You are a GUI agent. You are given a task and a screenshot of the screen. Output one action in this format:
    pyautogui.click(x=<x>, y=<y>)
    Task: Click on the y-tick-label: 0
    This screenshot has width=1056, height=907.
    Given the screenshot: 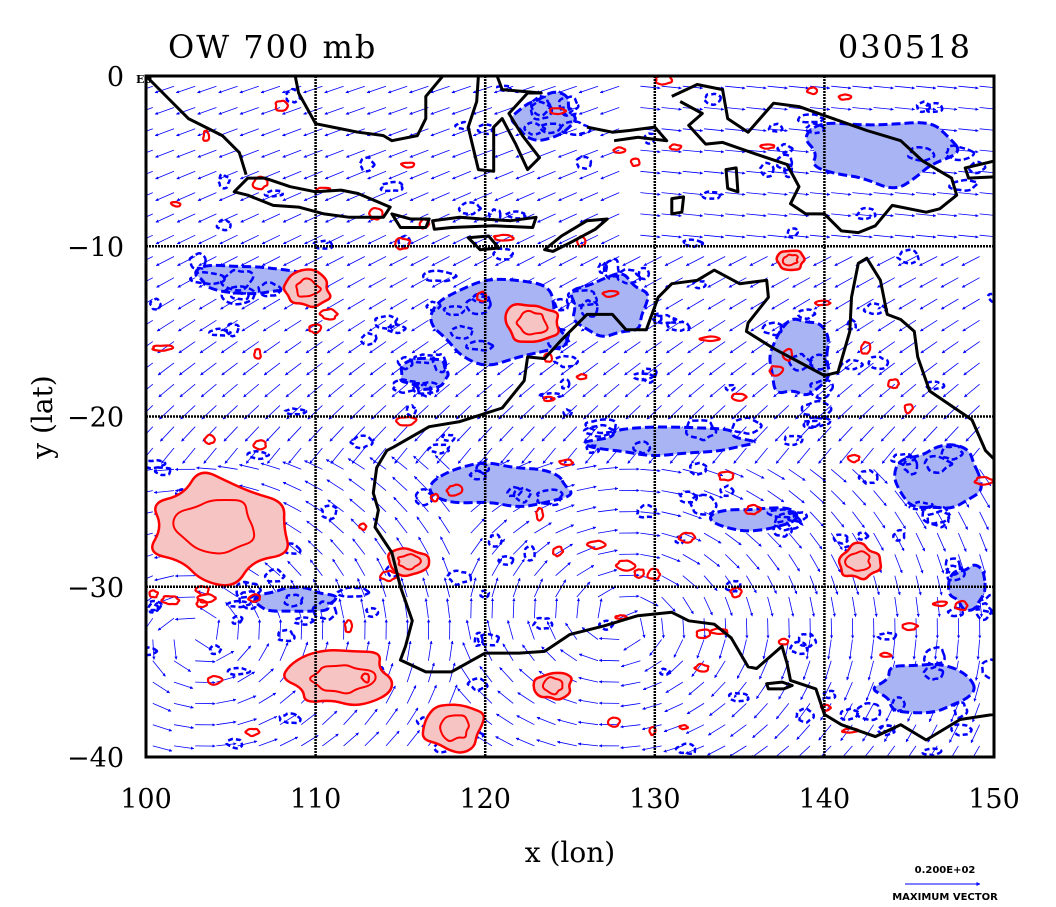 What is the action you would take?
    pyautogui.click(x=115, y=77)
    